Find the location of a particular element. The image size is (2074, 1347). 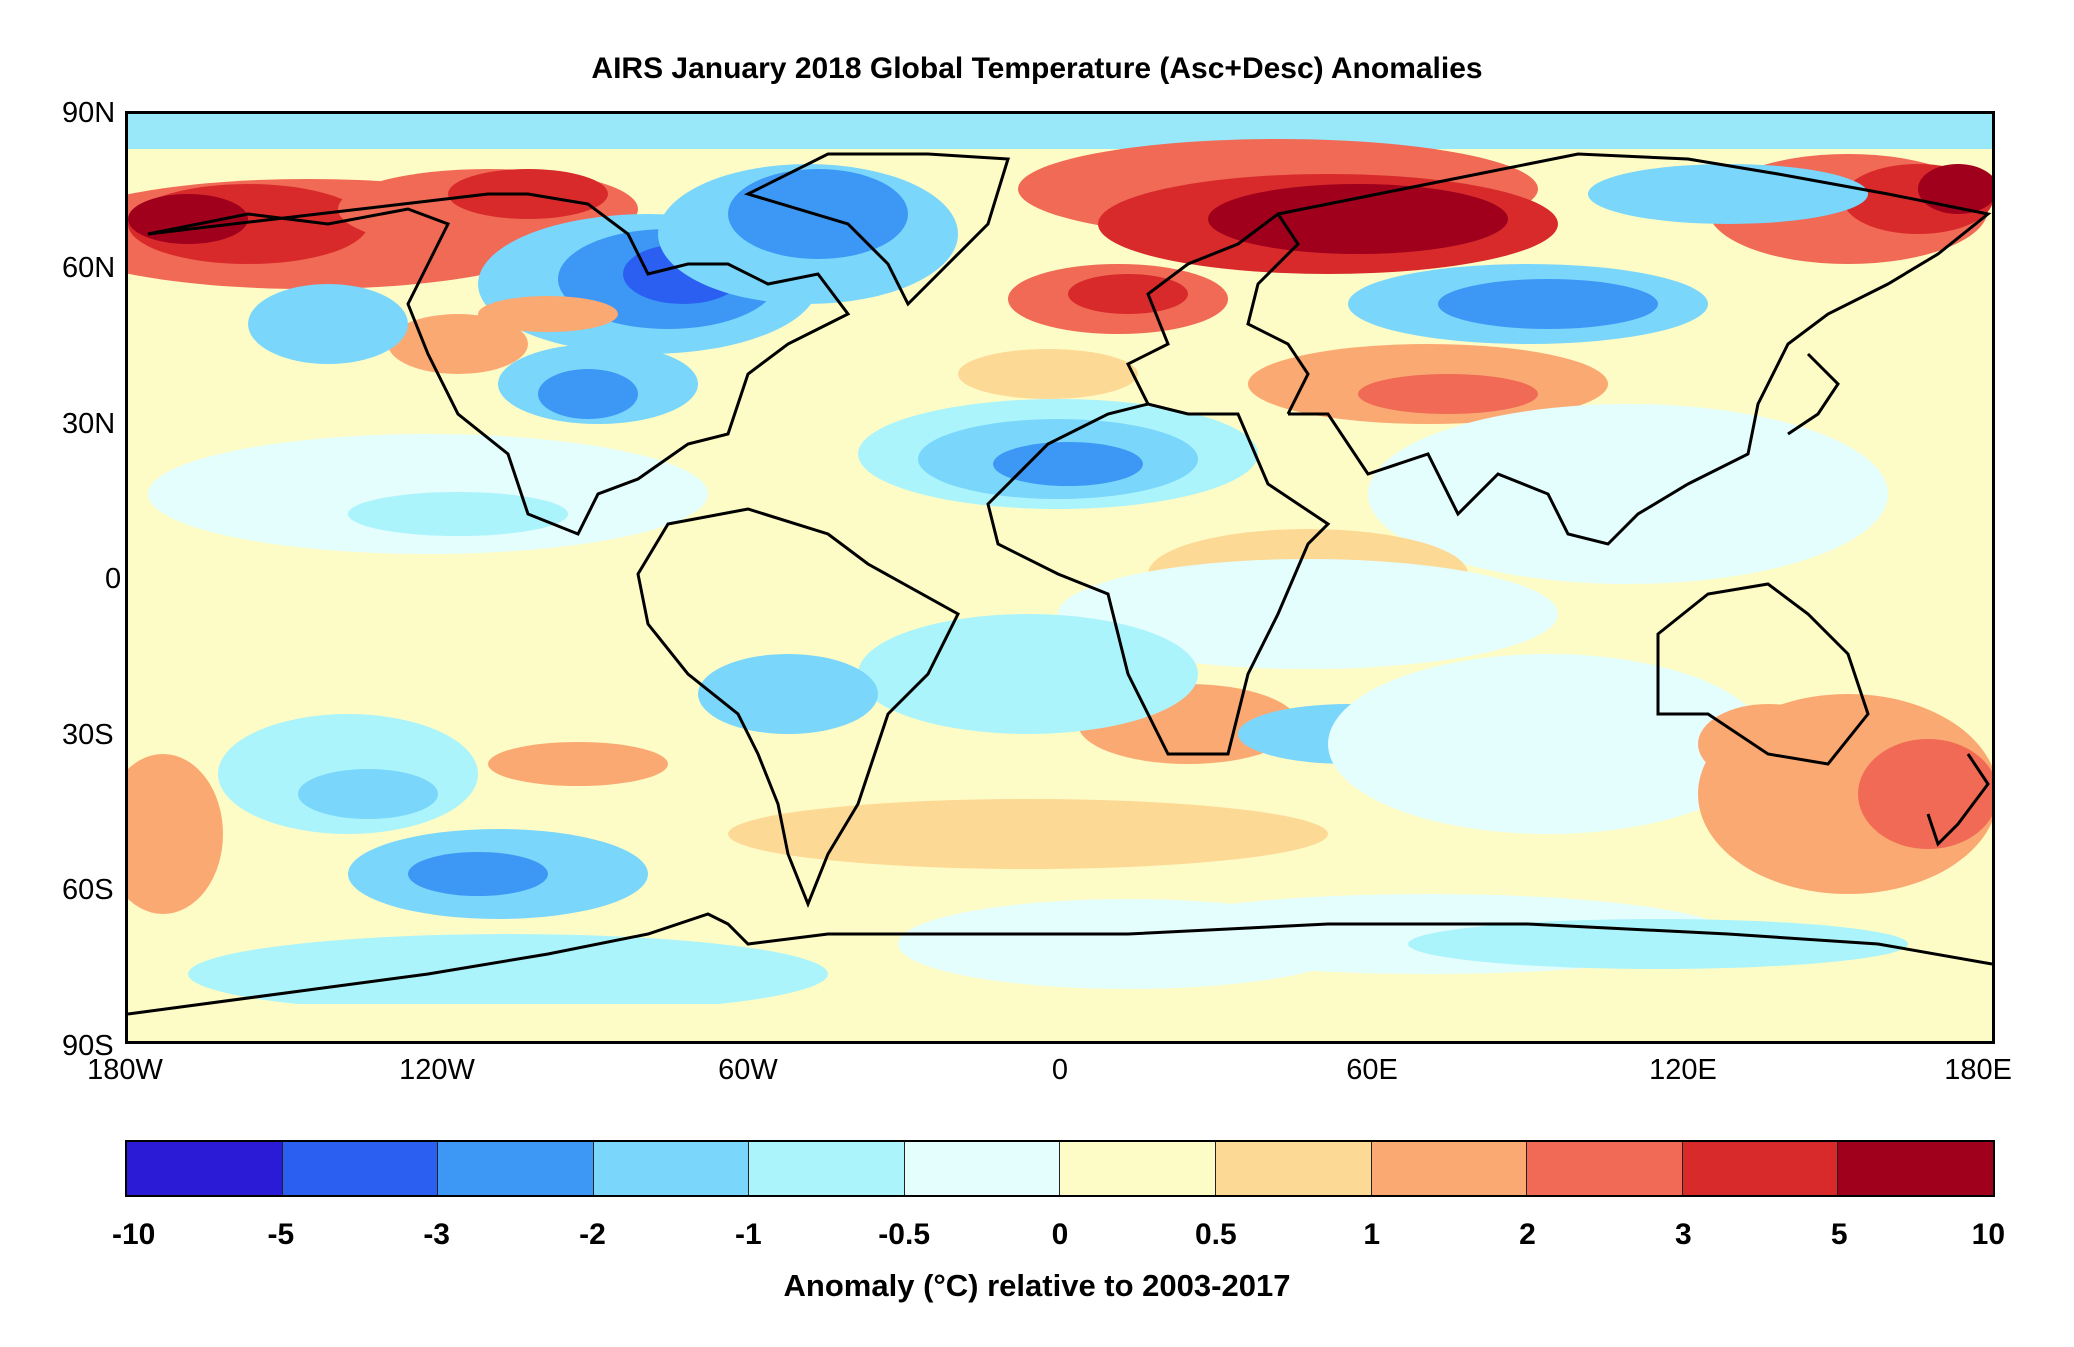

lon-label-0: 0 is located at coordinates (1060, 1070).